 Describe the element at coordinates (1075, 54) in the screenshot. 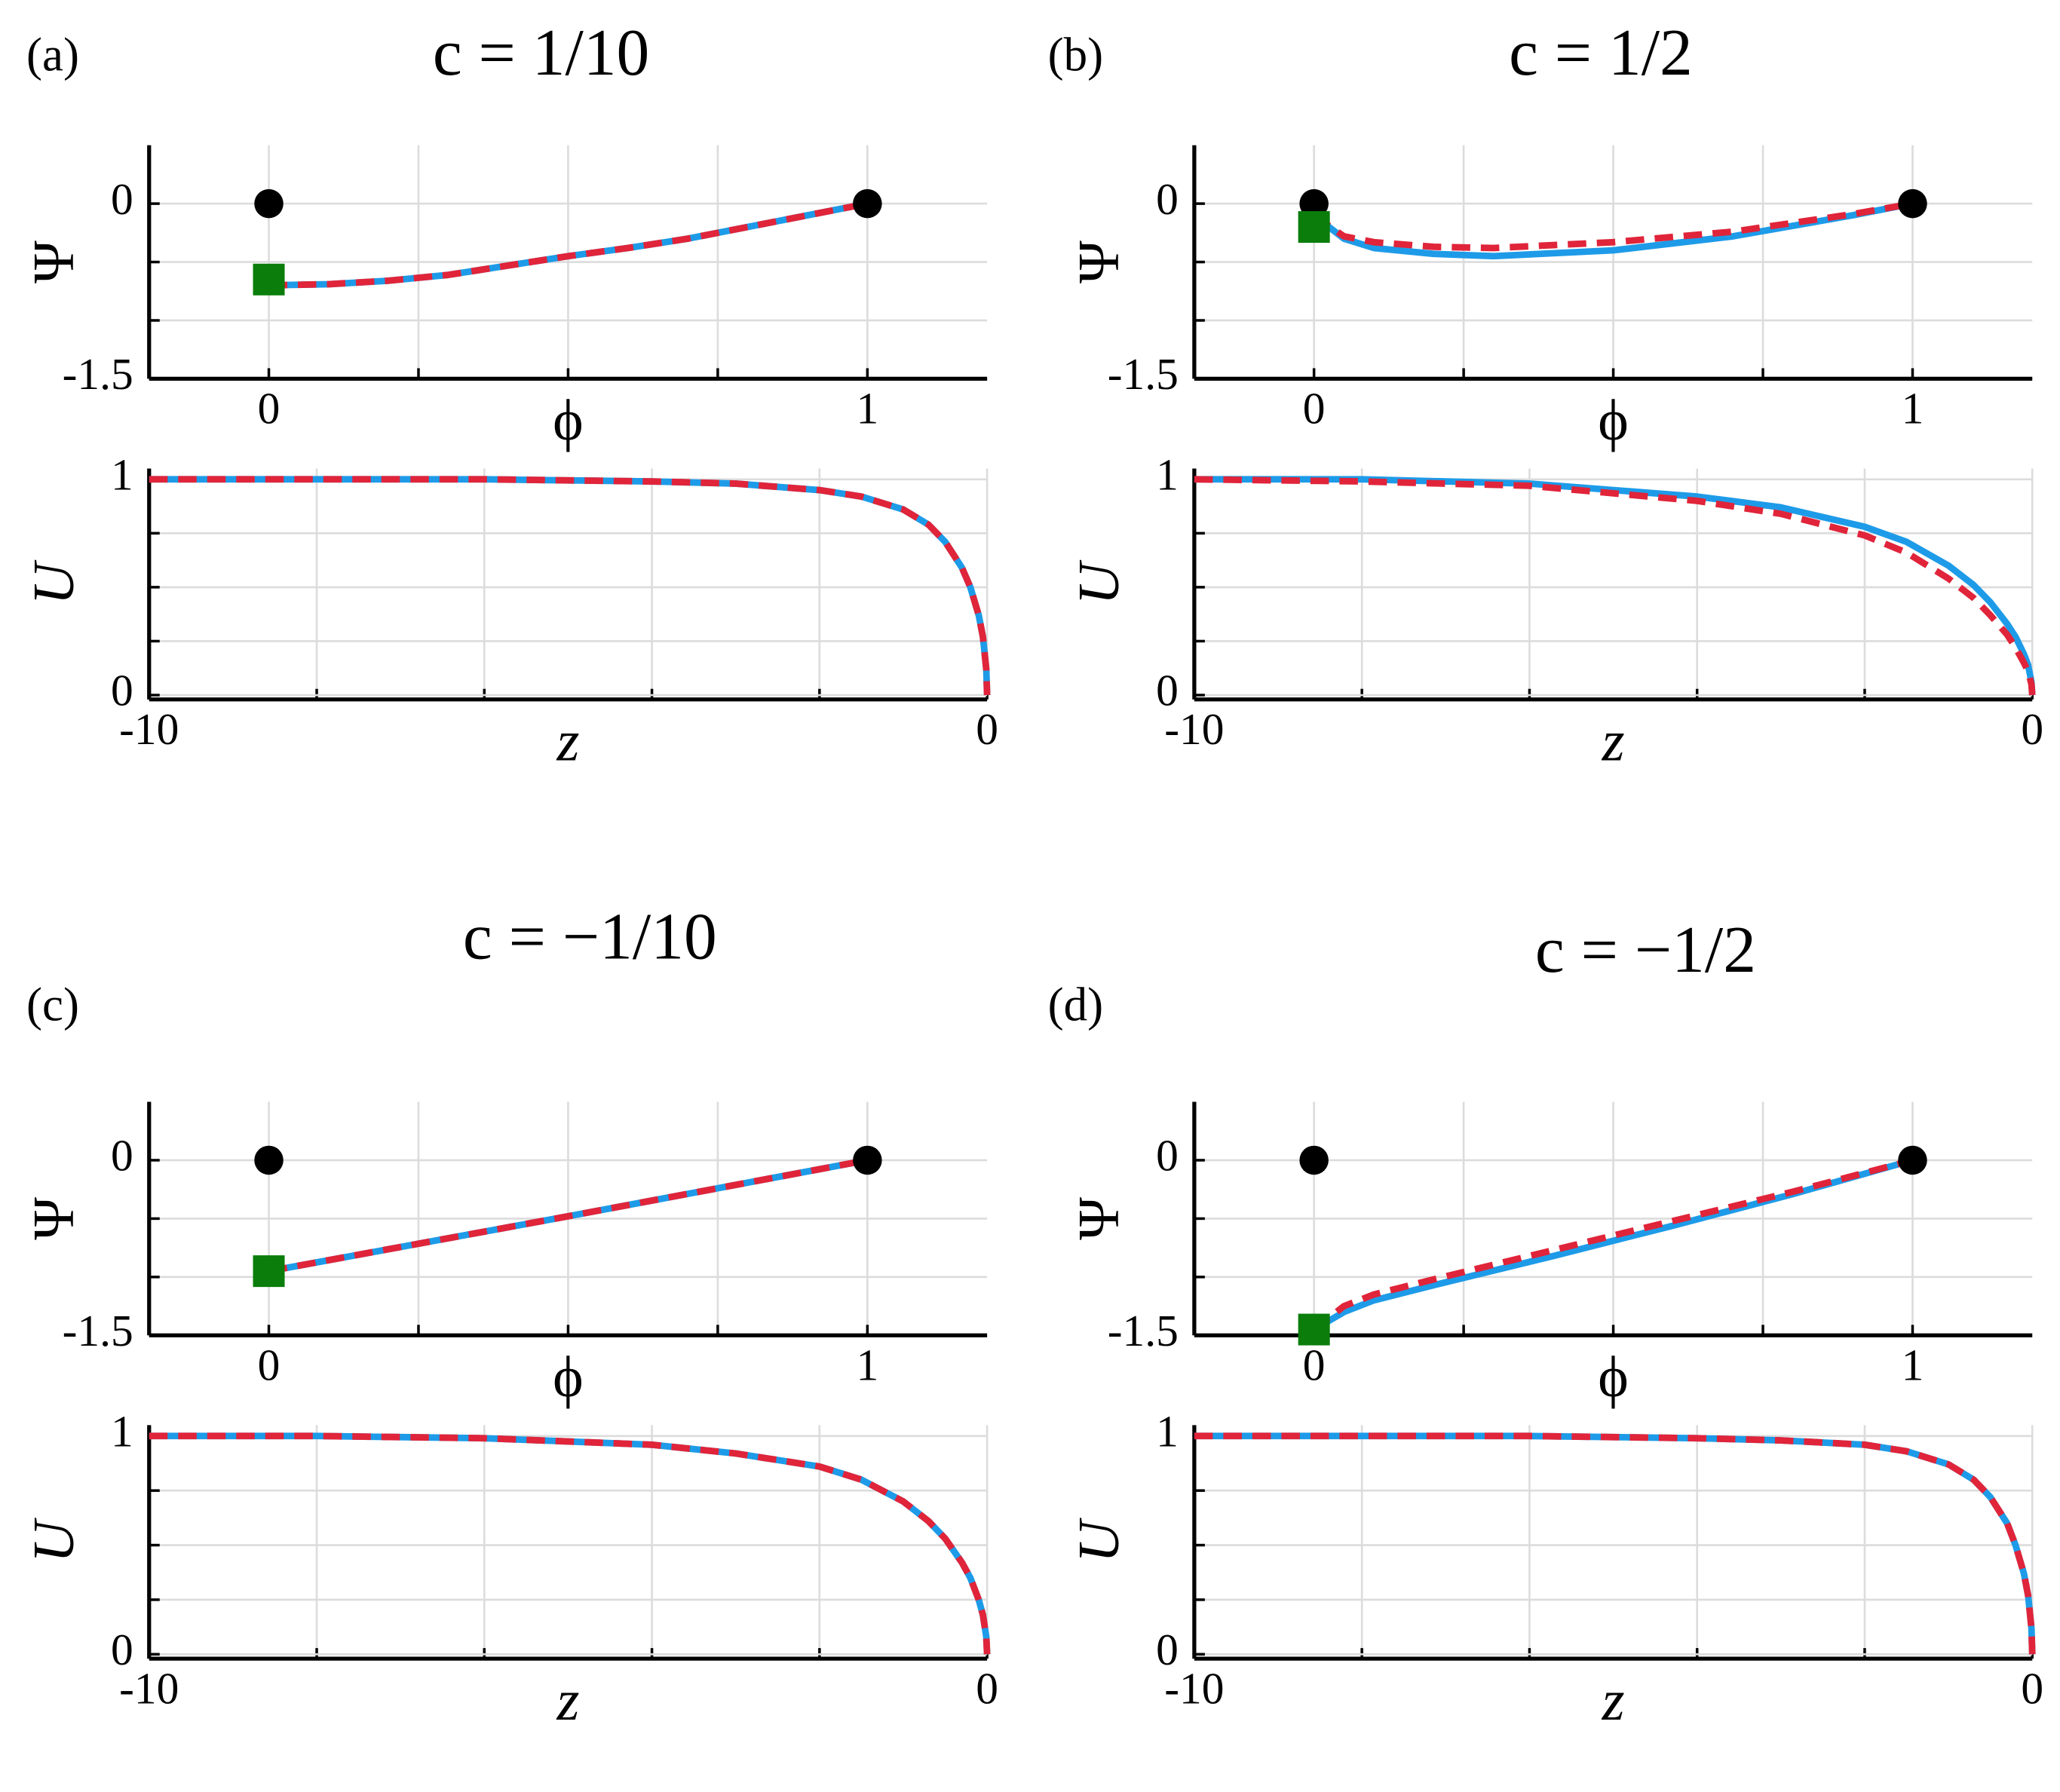

I see `panel-label: (b)` at that location.